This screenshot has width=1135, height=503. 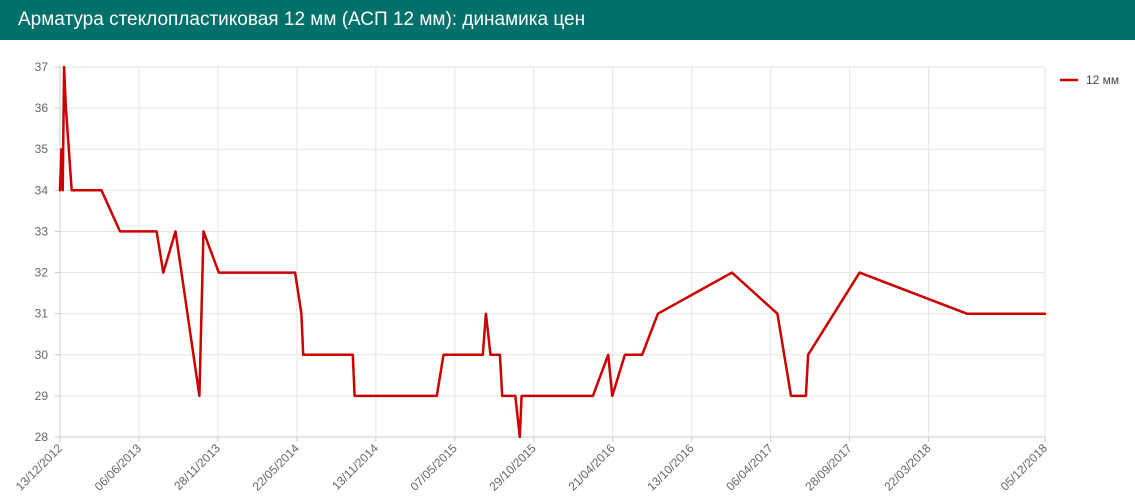 I want to click on x-tick-label: 13/11/2014, so click(x=355, y=467).